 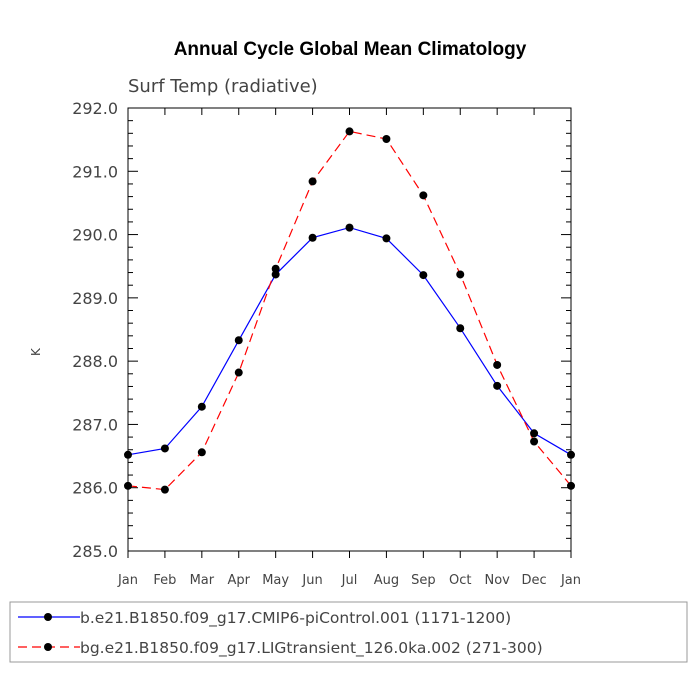 What do you see at coordinates (95, 361) in the screenshot?
I see `y-tick-label: 288.0` at bounding box center [95, 361].